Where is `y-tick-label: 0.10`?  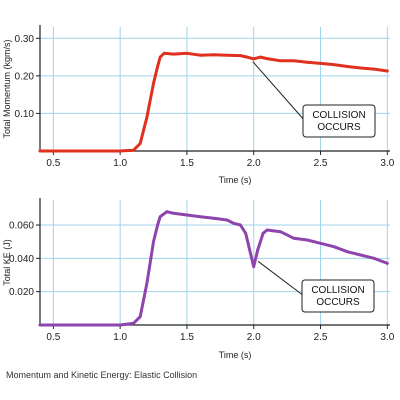
y-tick-label: 0.10 is located at coordinates (25, 114).